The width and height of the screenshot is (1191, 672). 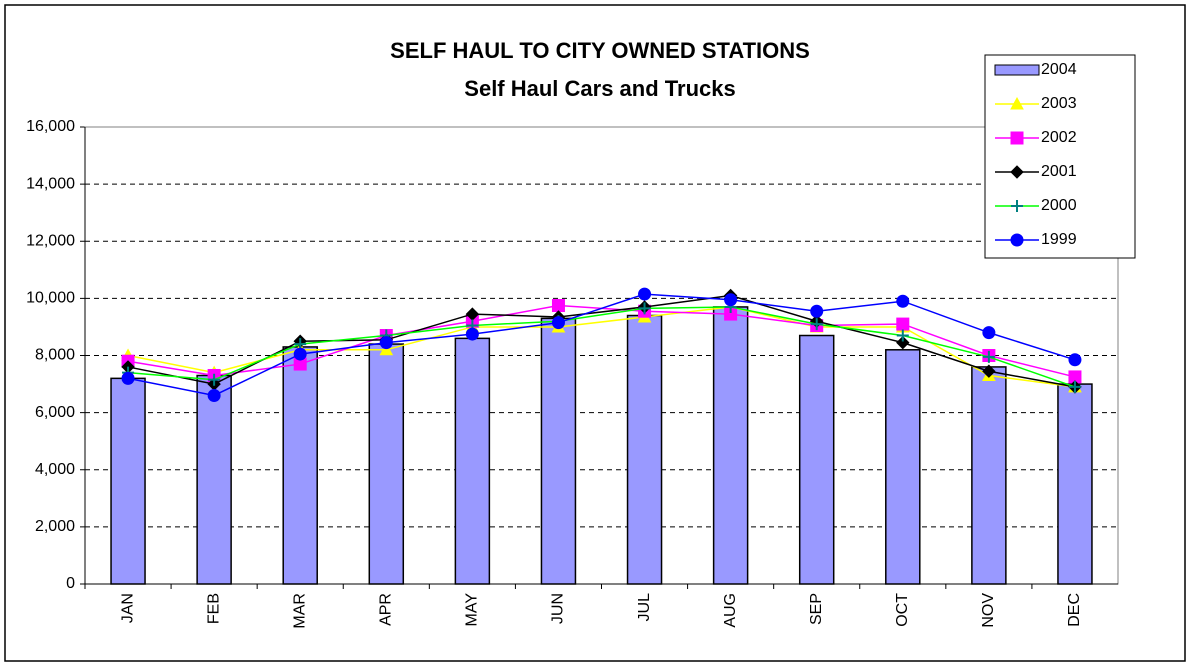 What do you see at coordinates (472, 610) in the screenshot?
I see `x-tick-label: MAY` at bounding box center [472, 610].